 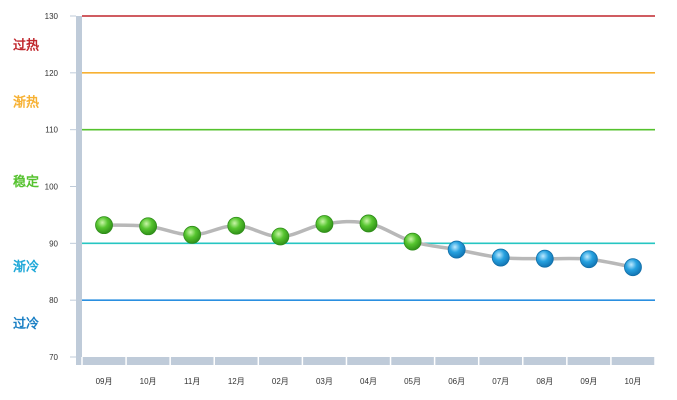 I want to click on x-tick-label: 03月, so click(x=324, y=381).